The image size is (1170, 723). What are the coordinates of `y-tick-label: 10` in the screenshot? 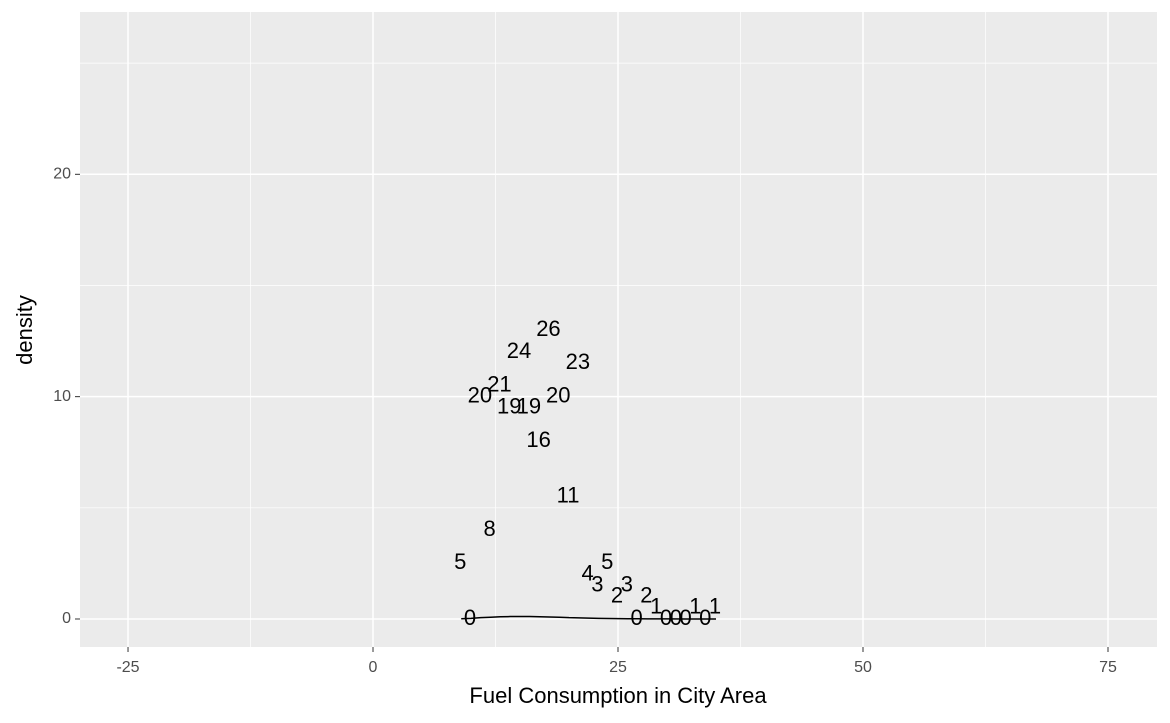 It's located at (62, 396).